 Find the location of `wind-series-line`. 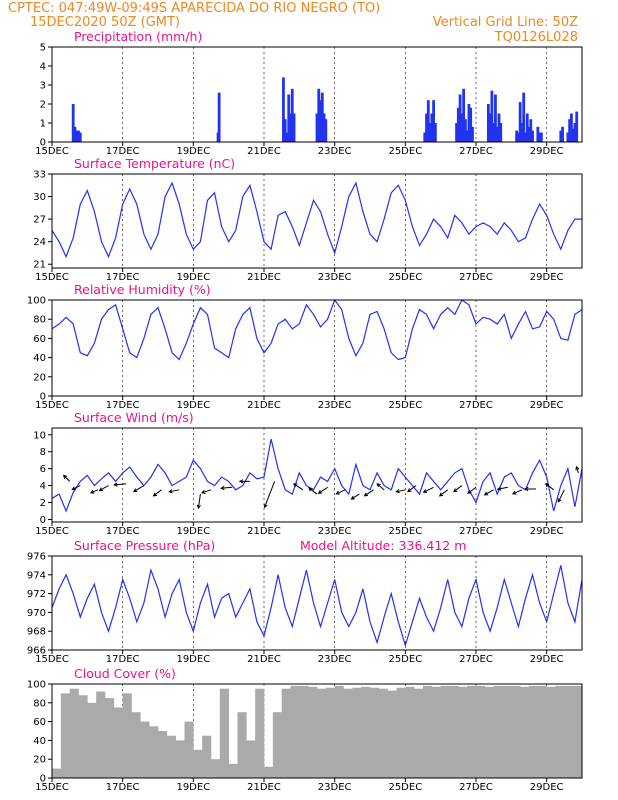

wind-series-line is located at coordinates (317, 475).